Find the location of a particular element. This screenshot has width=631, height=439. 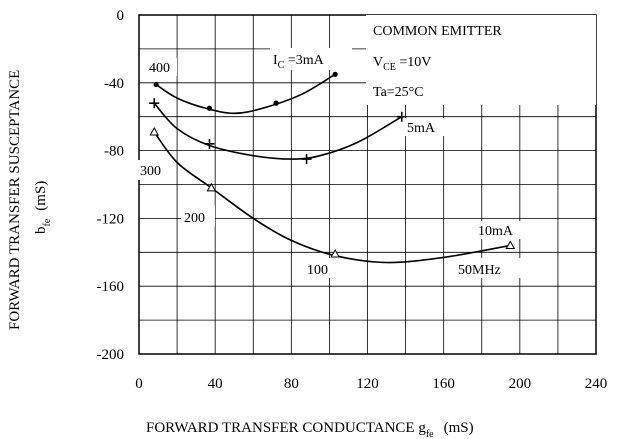

freq-label-100-background is located at coordinates (321, 268).